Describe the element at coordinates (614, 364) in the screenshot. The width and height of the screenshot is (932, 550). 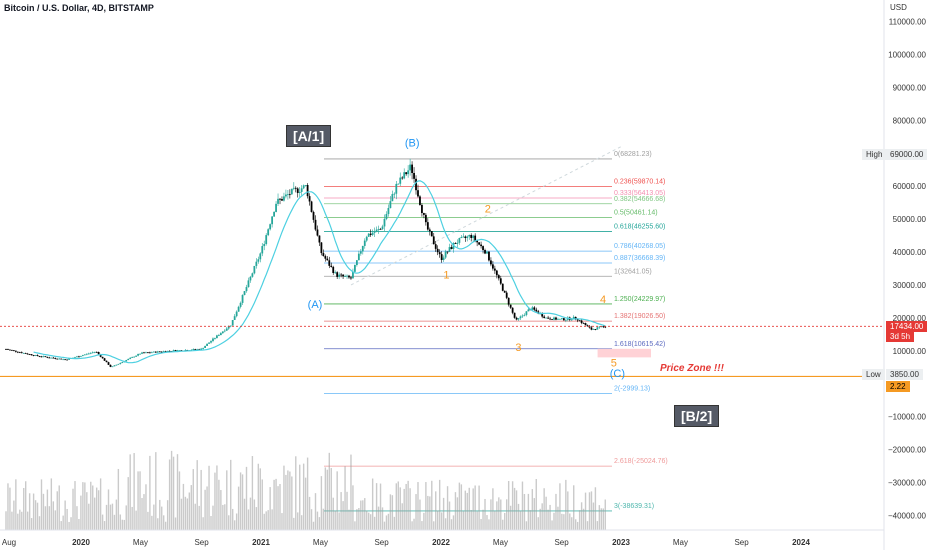
I see `wave-label-5: 5` at that location.